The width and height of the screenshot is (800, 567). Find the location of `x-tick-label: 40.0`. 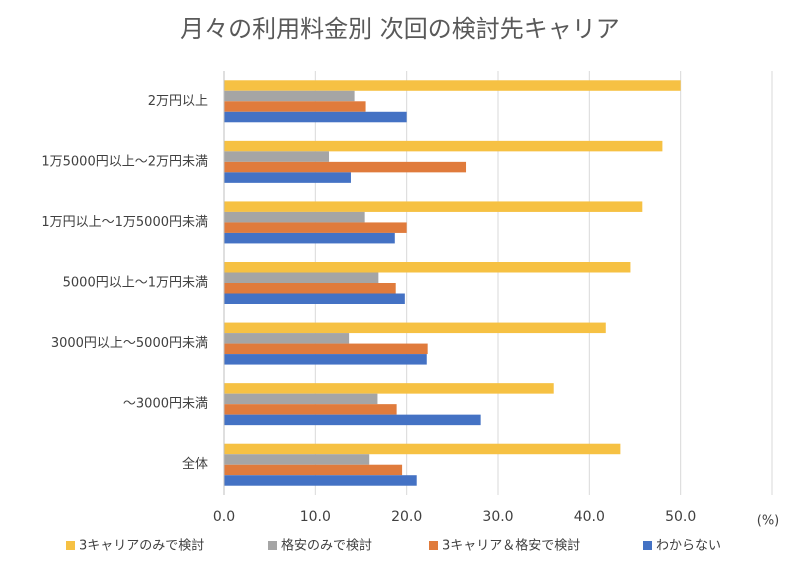

x-tick-label: 40.0 is located at coordinates (589, 517).